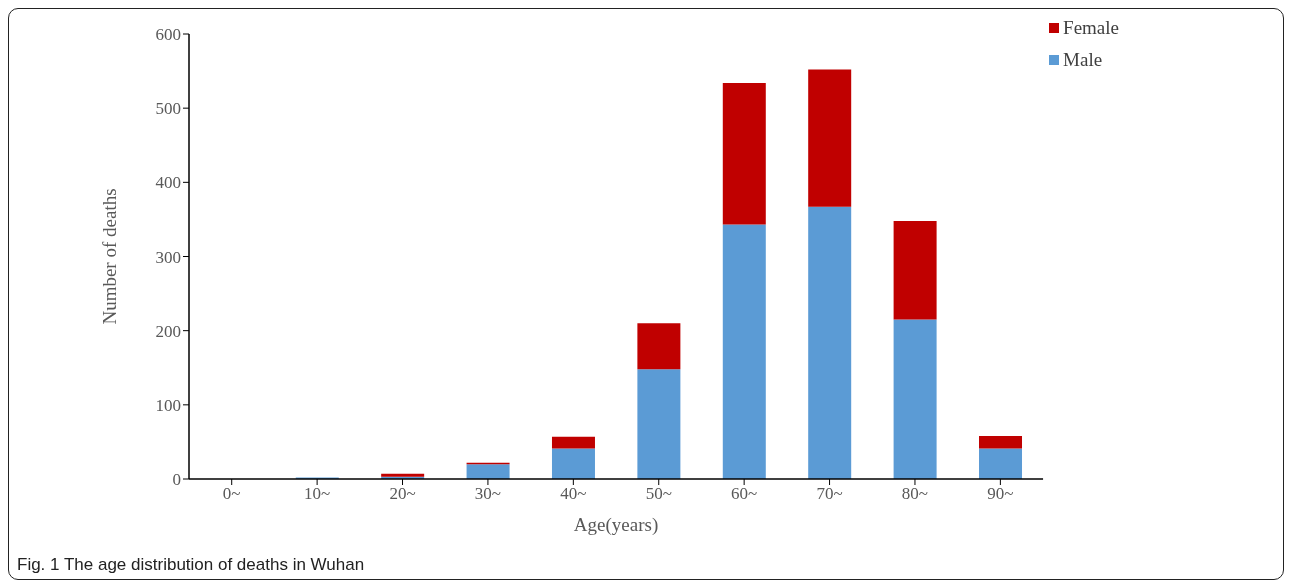 The width and height of the screenshot is (1292, 588). Describe the element at coordinates (191, 565) in the screenshot. I see `caption: Fig. 1 The age distribution of deaths in Wuhan` at that location.